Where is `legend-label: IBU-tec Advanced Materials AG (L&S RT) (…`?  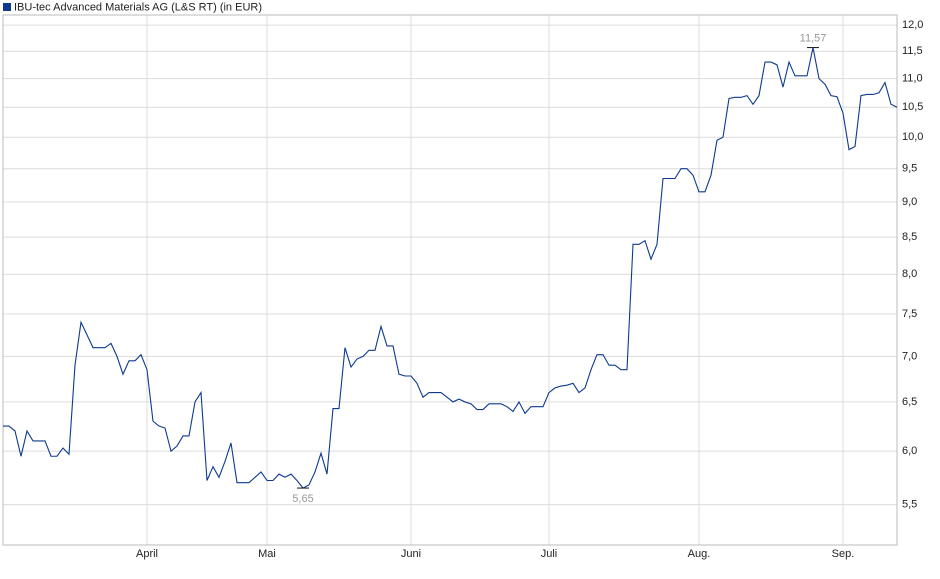 legend-label: IBU-tec Advanced Materials AG (L&S RT) (… is located at coordinates (138, 7).